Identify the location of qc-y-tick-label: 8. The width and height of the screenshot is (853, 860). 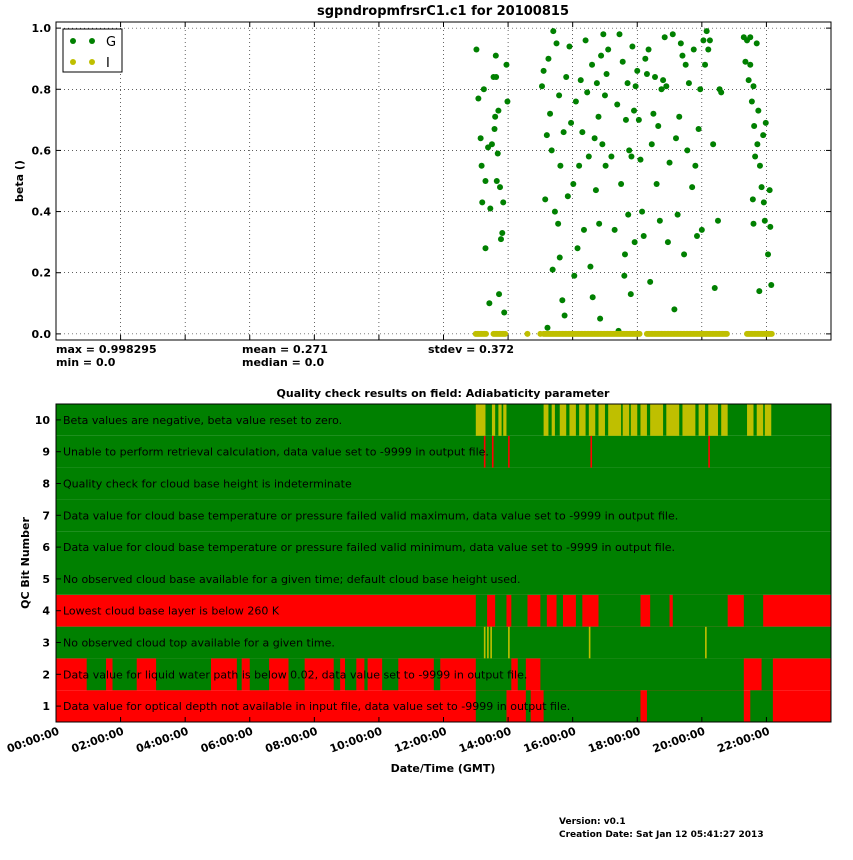
(46, 484).